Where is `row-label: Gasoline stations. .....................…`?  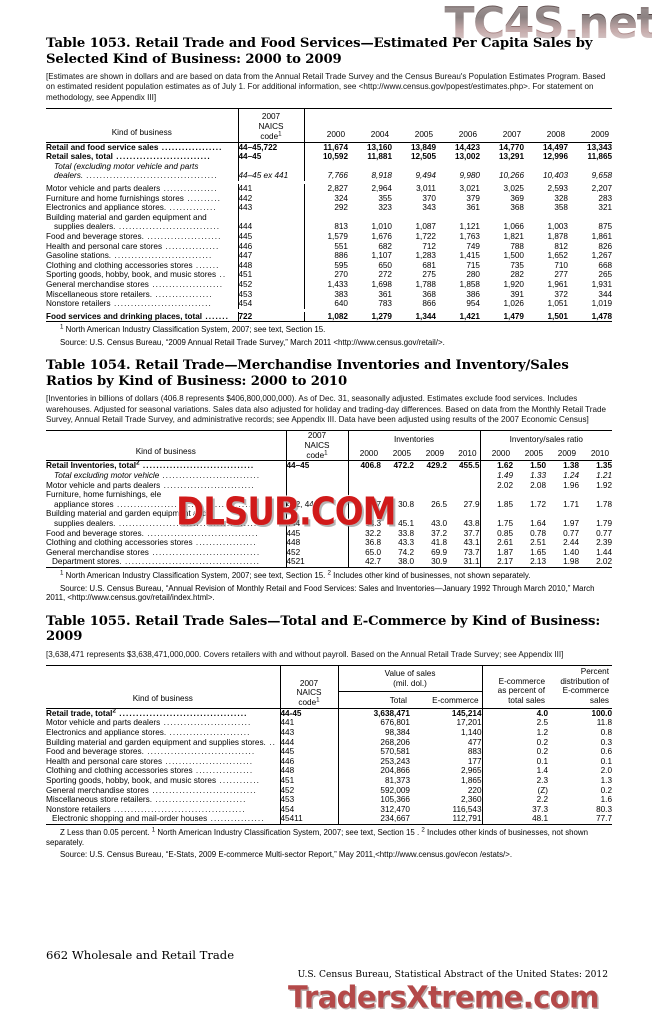
row-label: Gasoline stations. .....................… is located at coordinates (129, 256).